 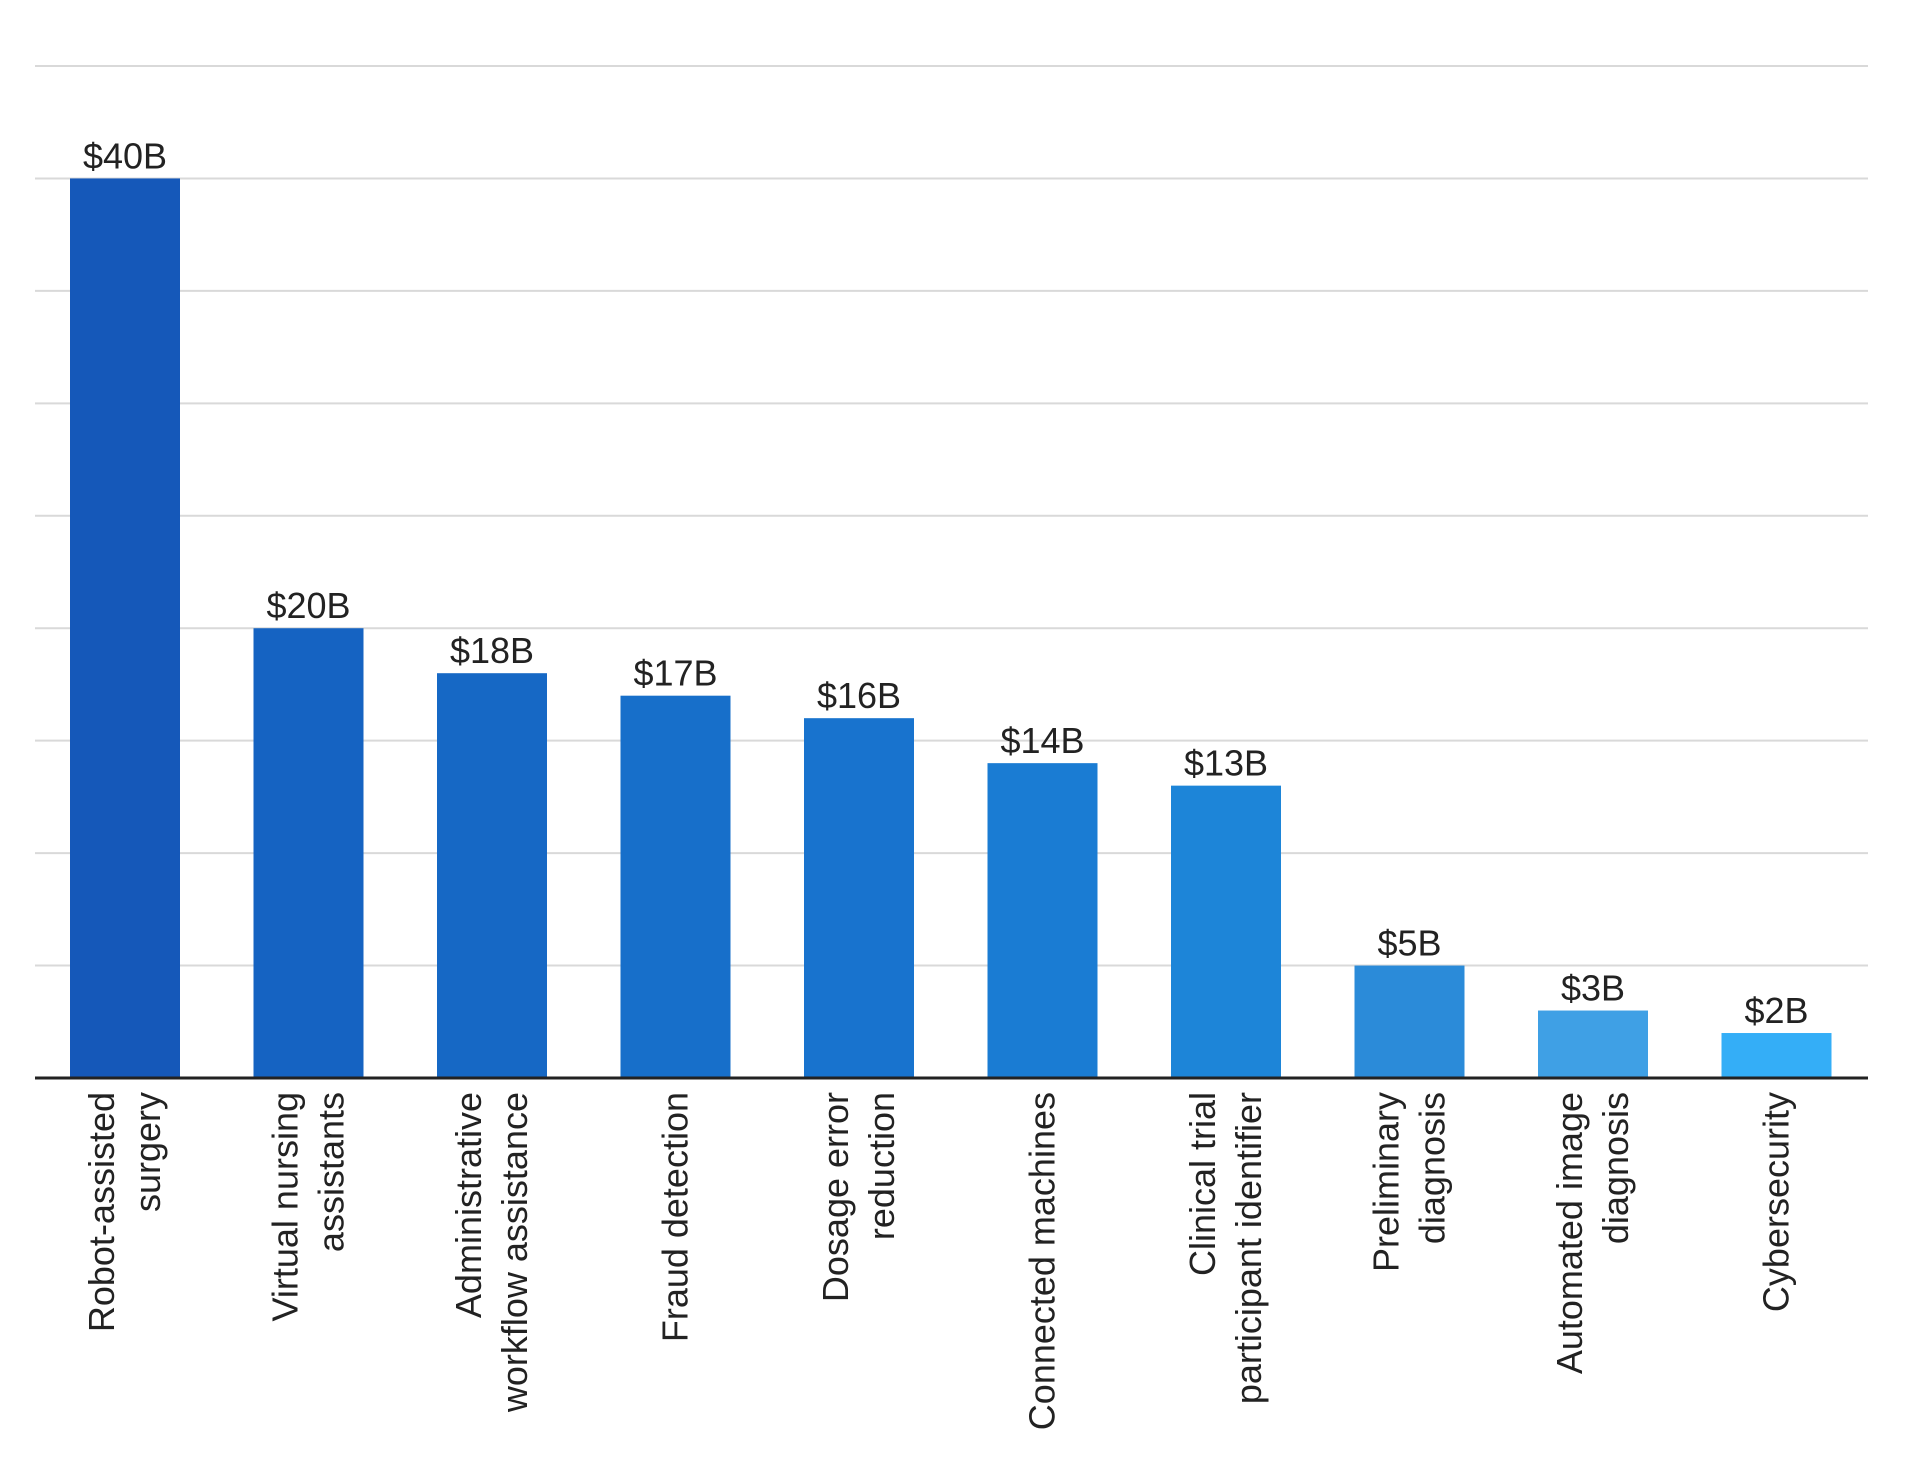 I want to click on category-label-line: Clinical trial, so click(x=1202, y=1184).